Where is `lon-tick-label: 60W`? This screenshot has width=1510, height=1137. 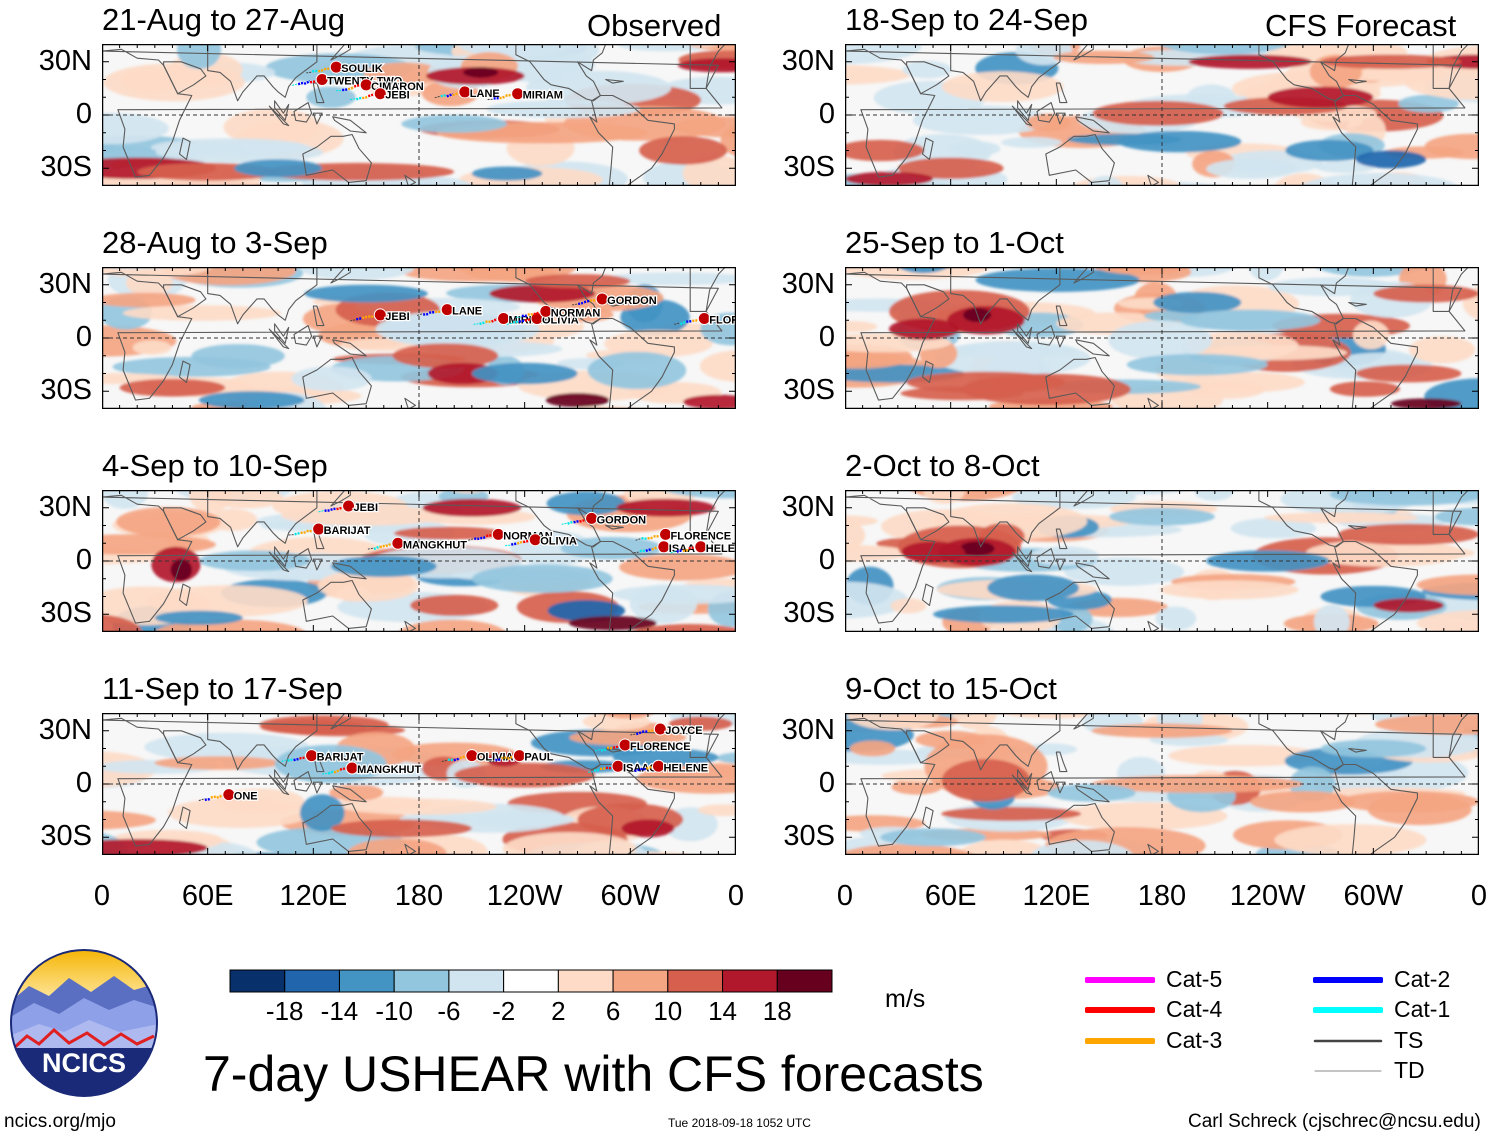
lon-tick-label: 60W is located at coordinates (1373, 896).